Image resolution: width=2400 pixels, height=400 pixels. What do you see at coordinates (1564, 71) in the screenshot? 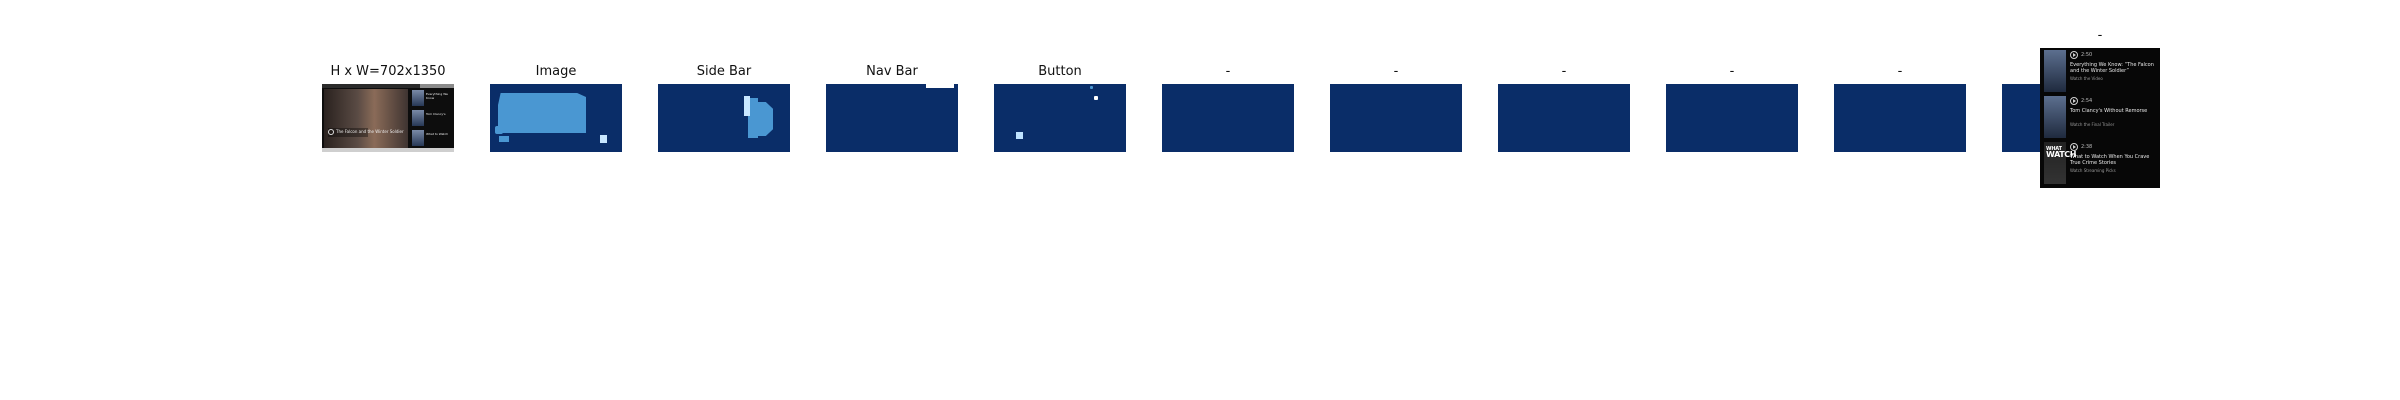
I see `panel-title-empty-3: -` at bounding box center [1564, 71].